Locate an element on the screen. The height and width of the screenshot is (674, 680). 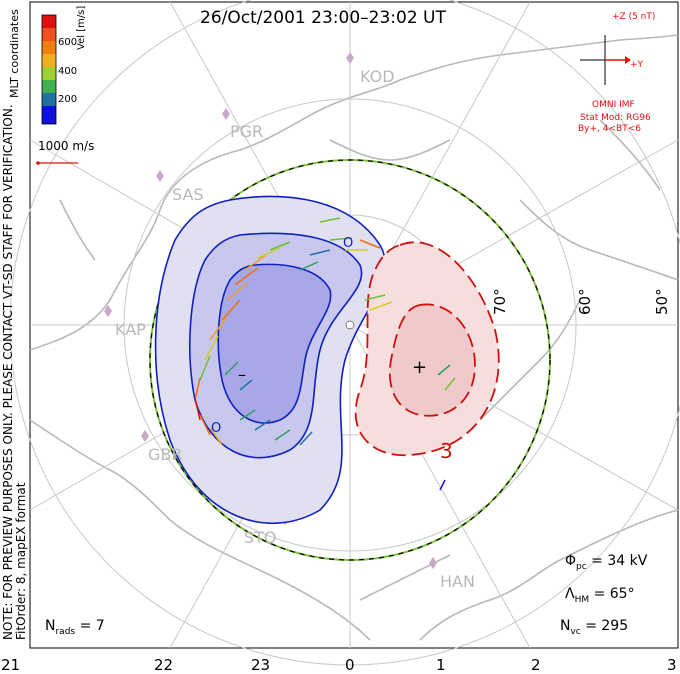
mlt-label-0: 0 is located at coordinates (350, 665).